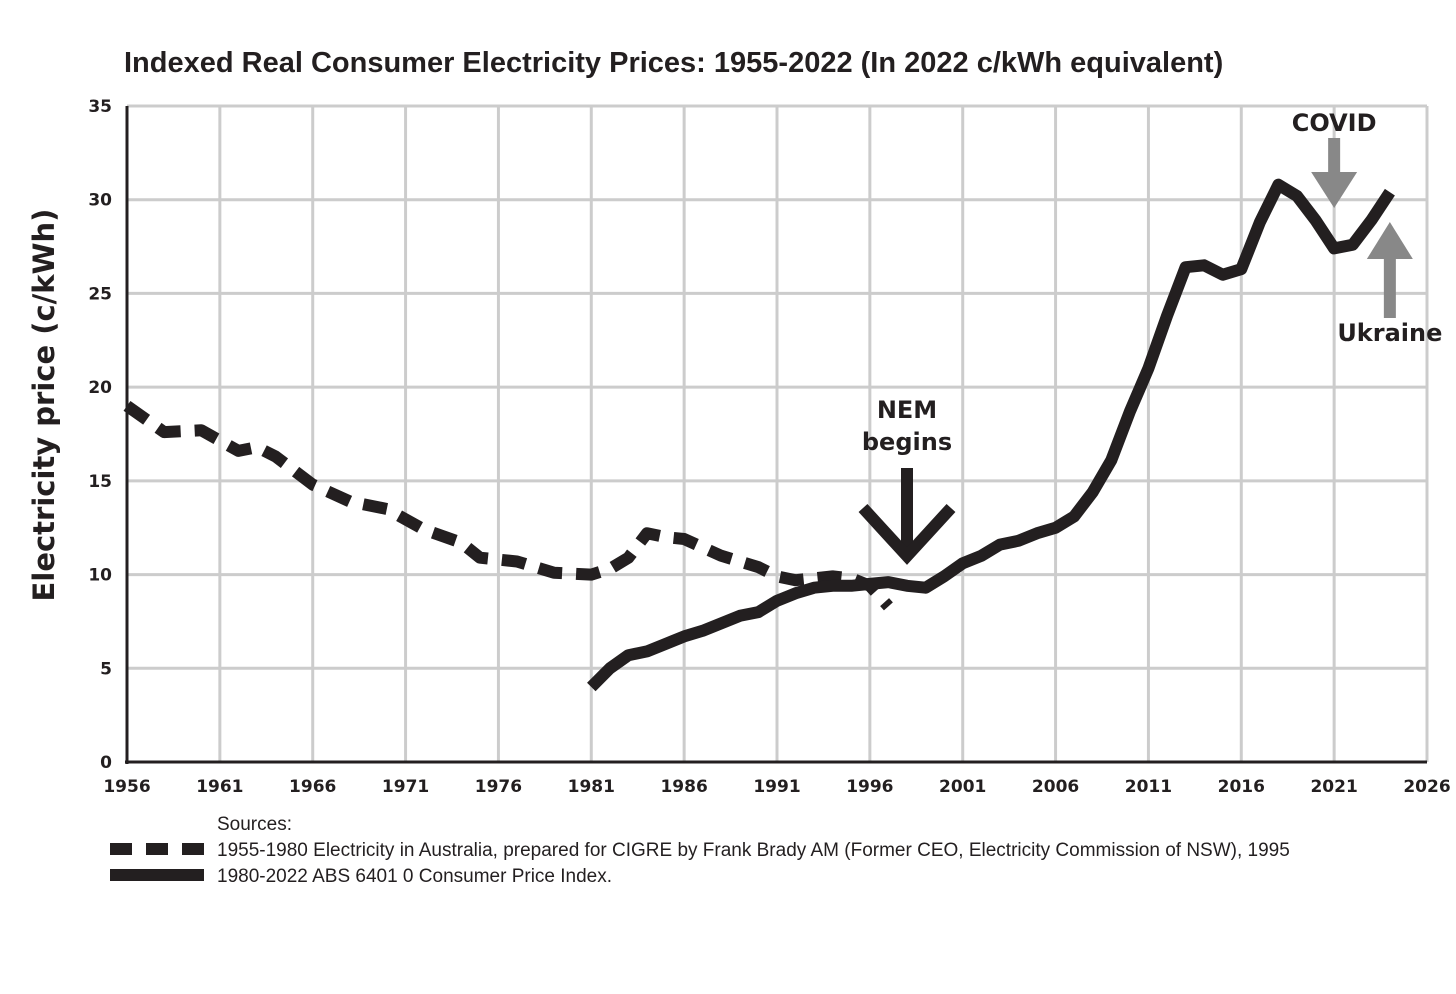 The image size is (1456, 994). Describe the element at coordinates (219, 787) in the screenshot. I see `x-tick-1961: 1961` at that location.